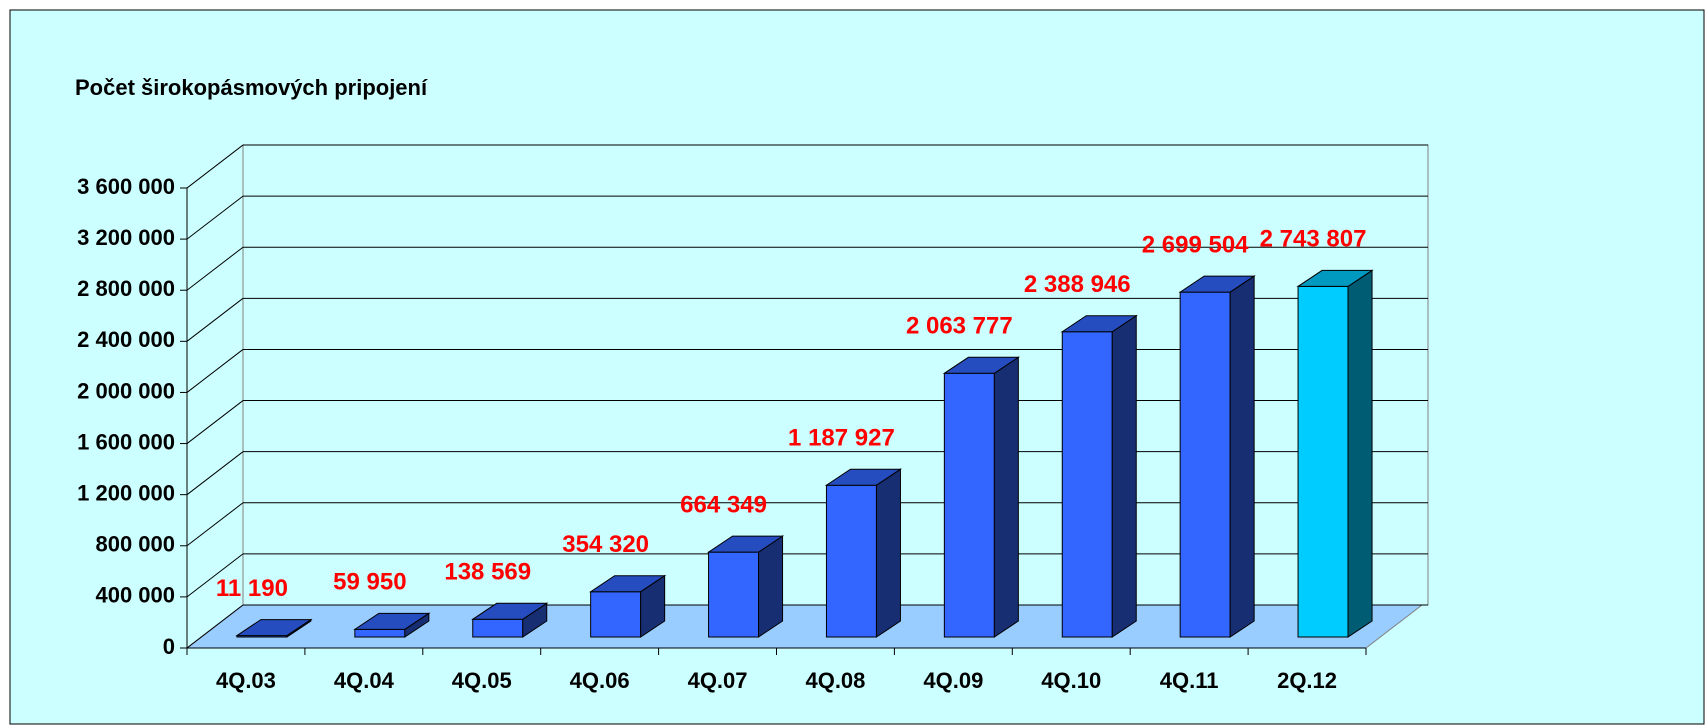  Describe the element at coordinates (251, 87) in the screenshot. I see `chart-title: Počet širokopásmových pripojení` at that location.